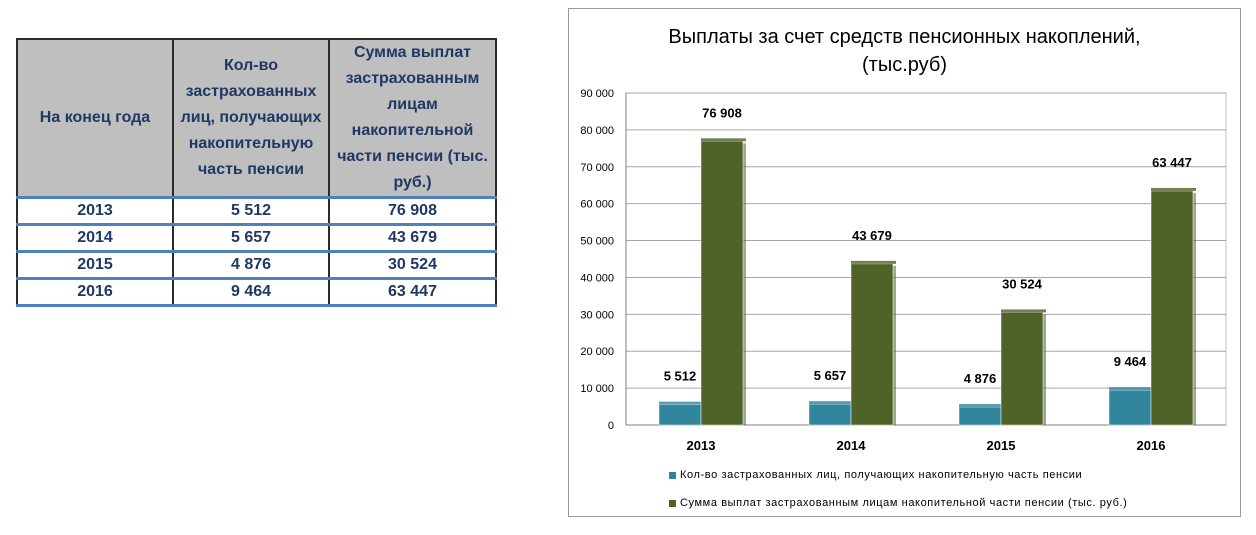  What do you see at coordinates (251, 238) in the screenshot?
I see `cell-count: 5 657` at bounding box center [251, 238].